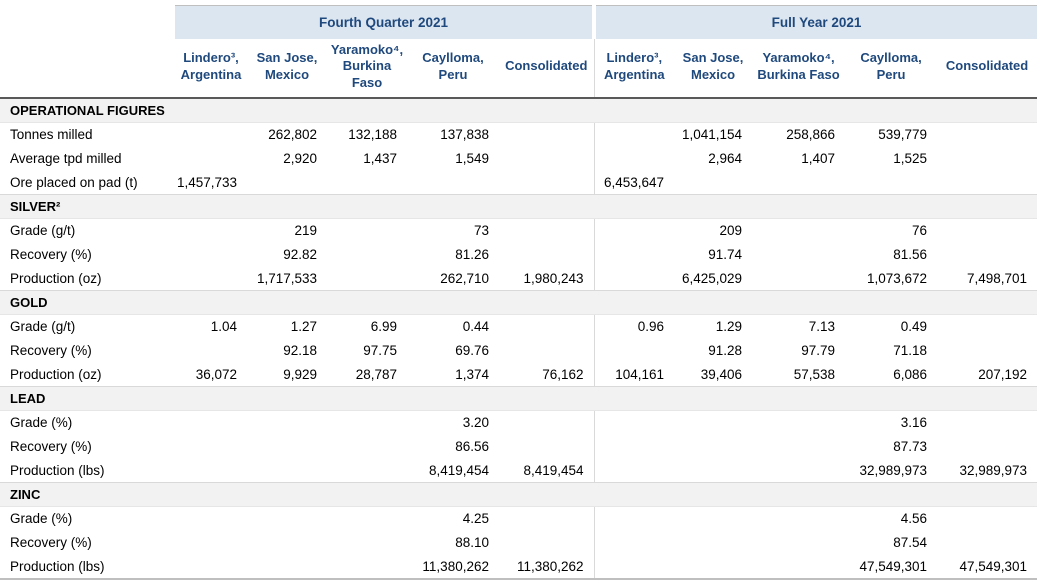  I want to click on table-cell: 207,192, so click(1003, 374).